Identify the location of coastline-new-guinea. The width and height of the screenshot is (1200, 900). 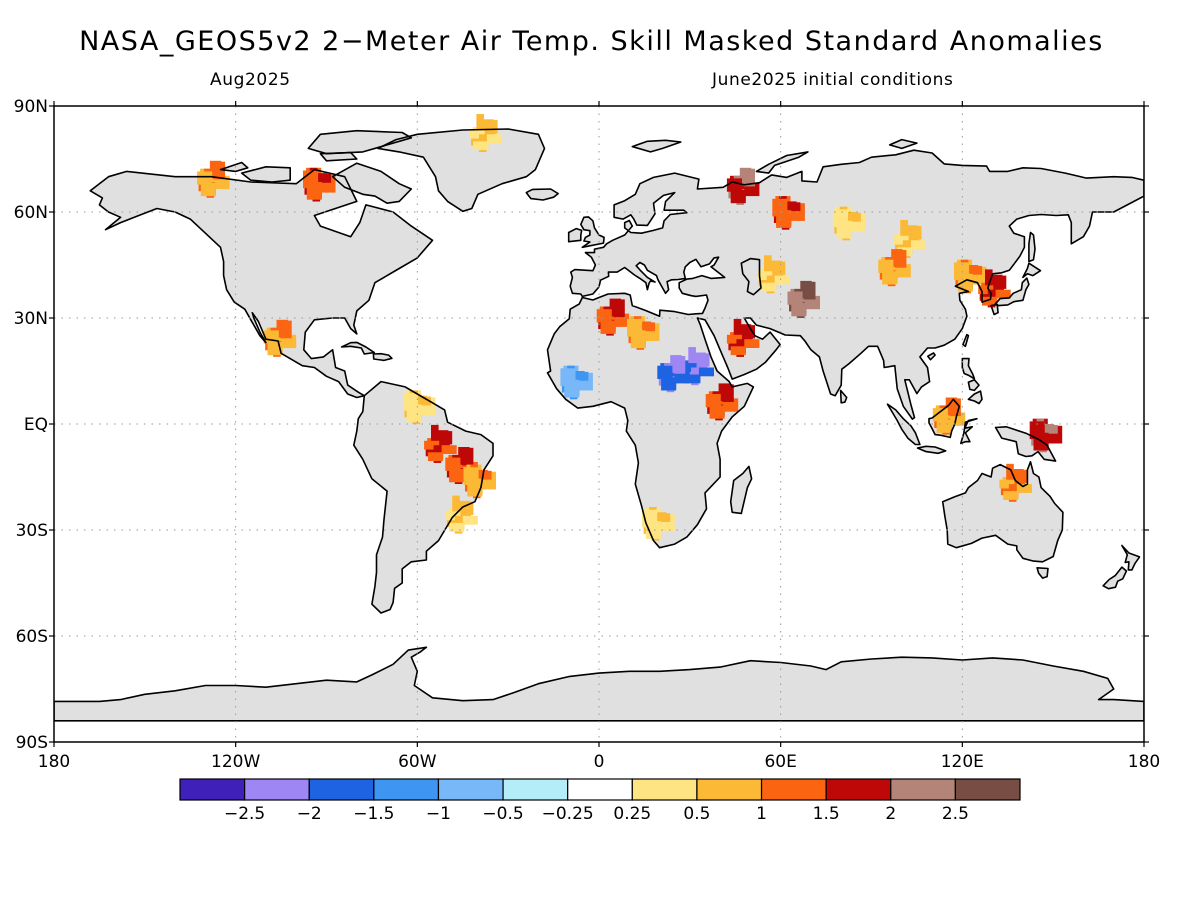
(1025, 443).